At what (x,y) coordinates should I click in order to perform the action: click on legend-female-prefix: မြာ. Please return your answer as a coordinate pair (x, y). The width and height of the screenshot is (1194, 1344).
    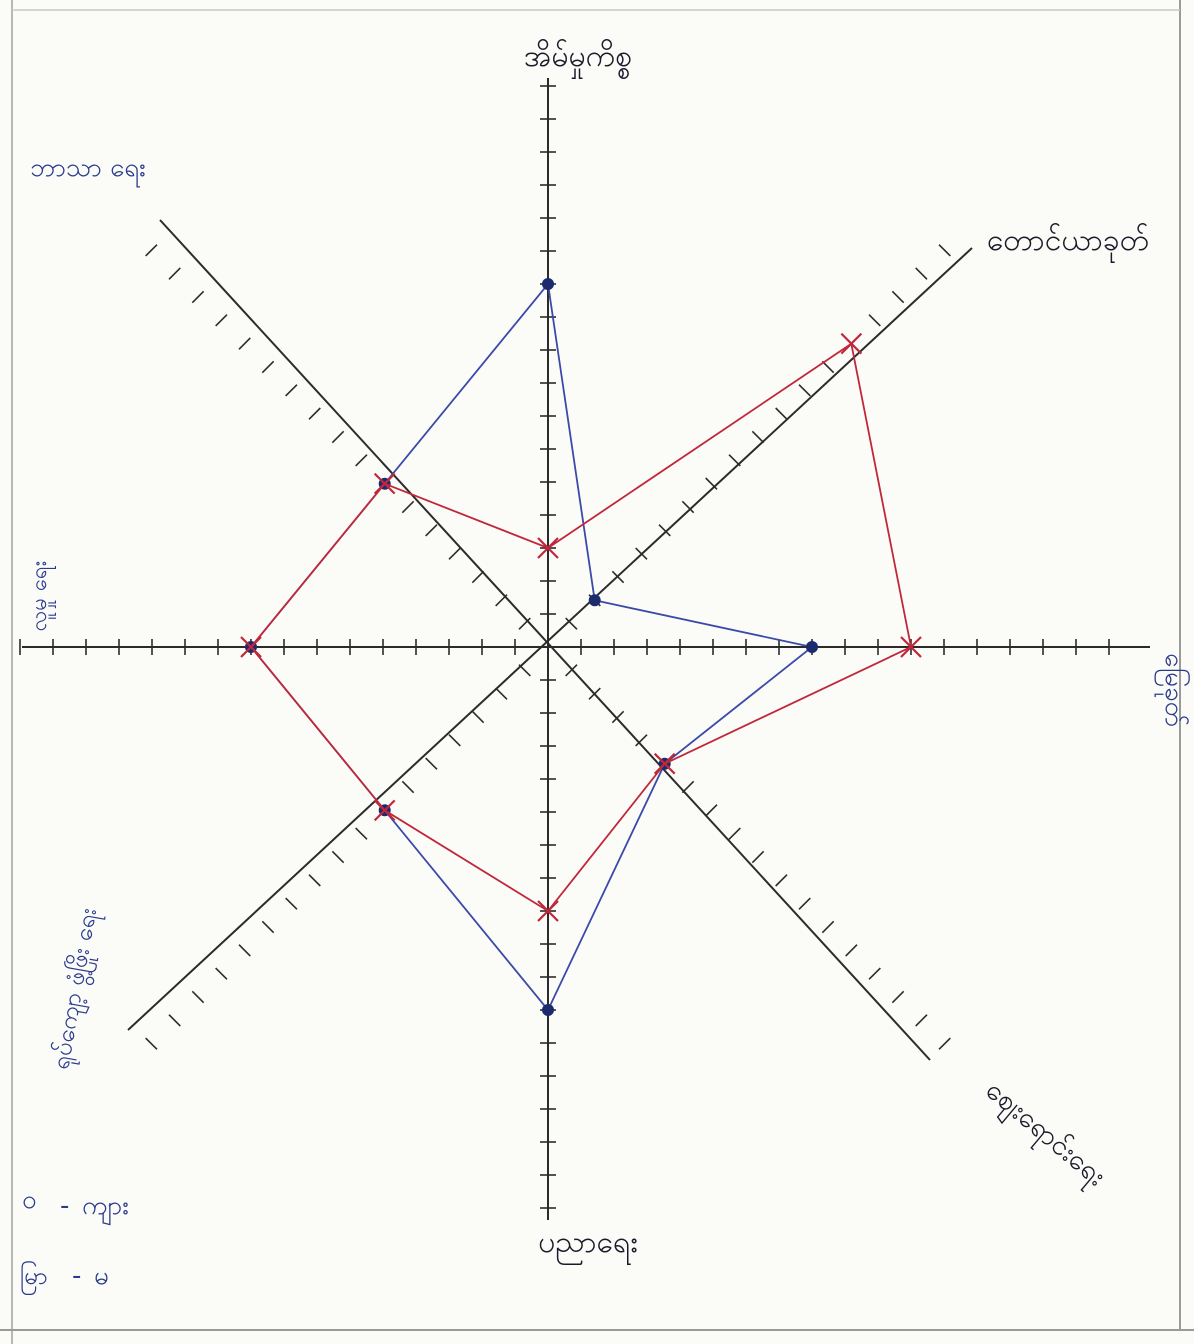
    Looking at the image, I should click on (34, 1277).